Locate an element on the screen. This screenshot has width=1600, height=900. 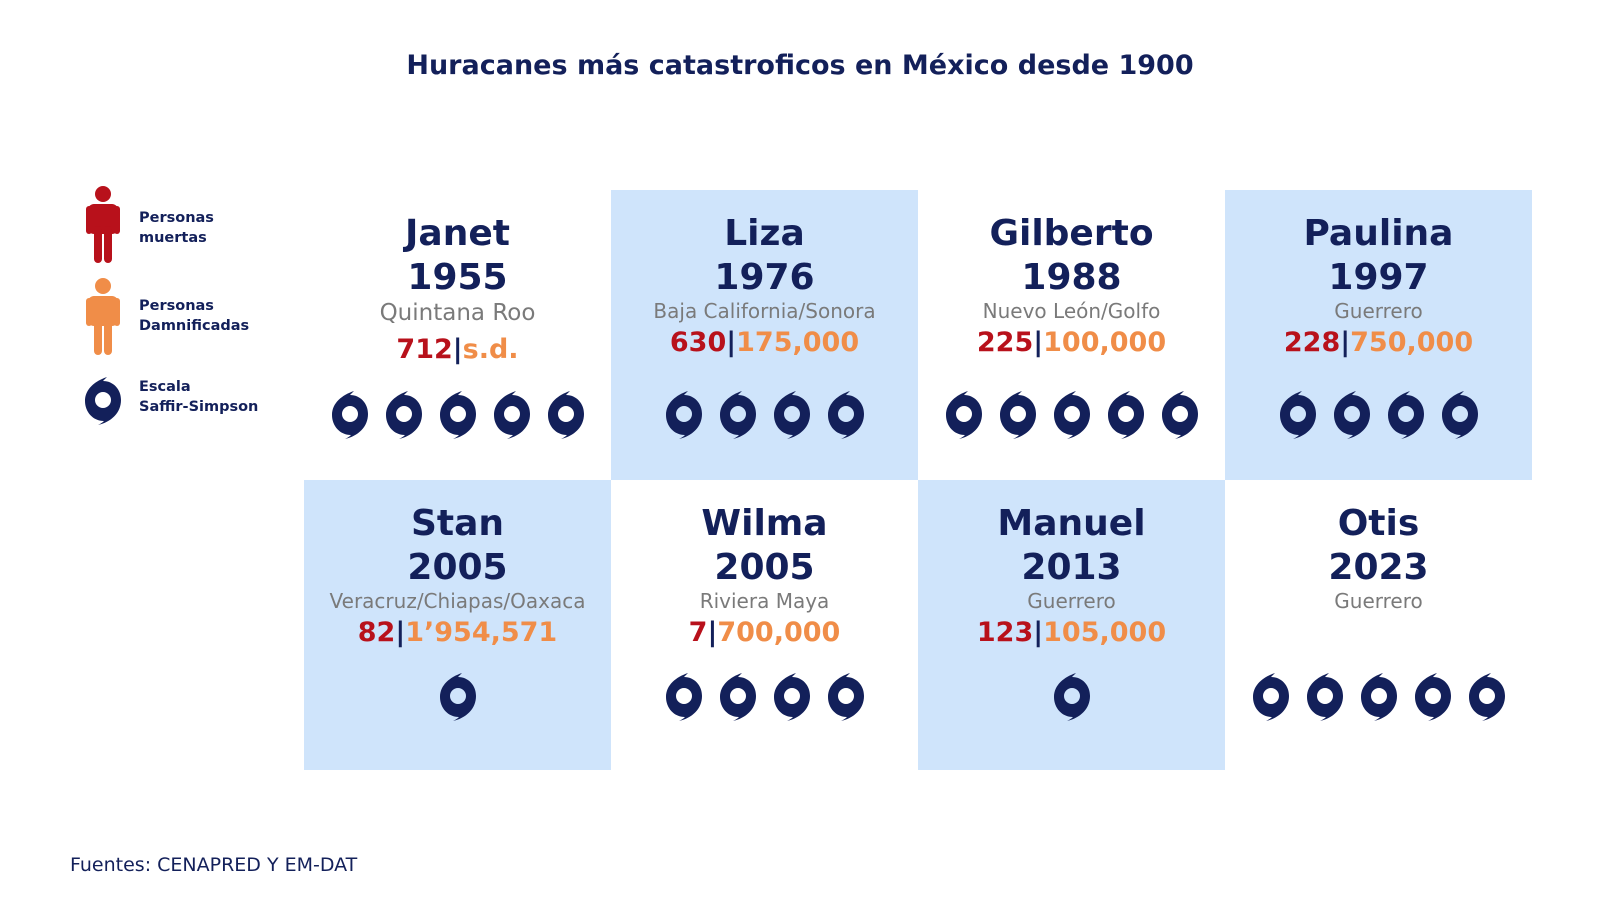
hurricane-stats: 7|700,000 is located at coordinates (764, 633).